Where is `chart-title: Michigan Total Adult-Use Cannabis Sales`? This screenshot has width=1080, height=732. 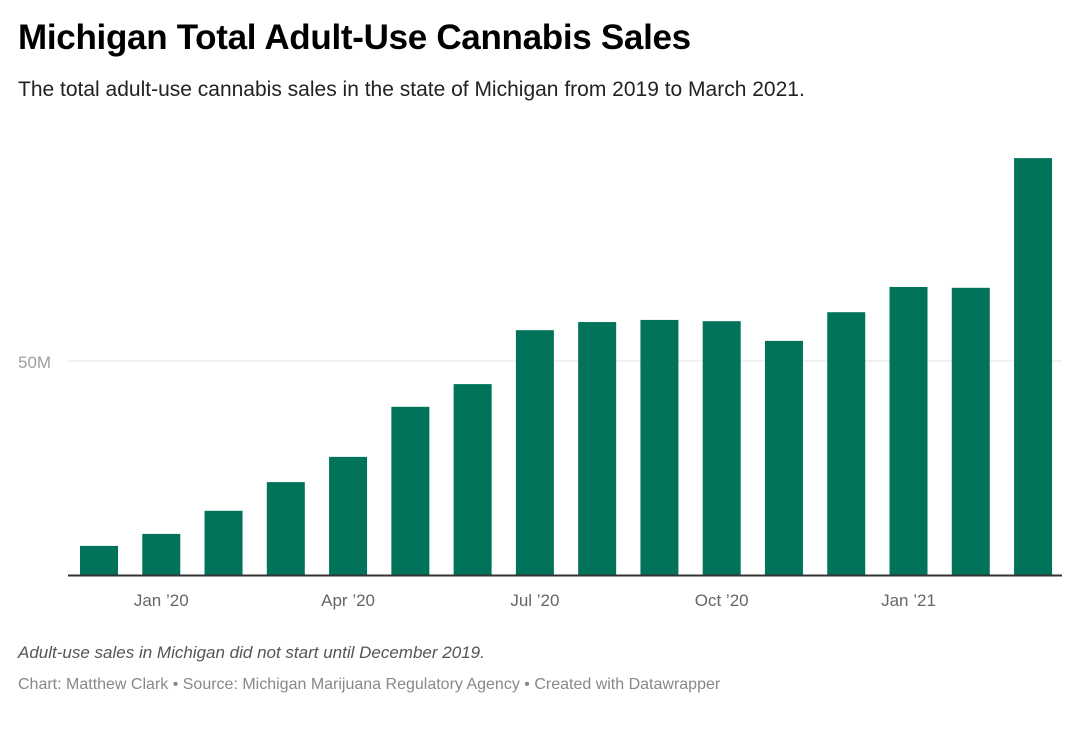
chart-title: Michigan Total Adult-Use Cannabis Sales is located at coordinates (354, 37).